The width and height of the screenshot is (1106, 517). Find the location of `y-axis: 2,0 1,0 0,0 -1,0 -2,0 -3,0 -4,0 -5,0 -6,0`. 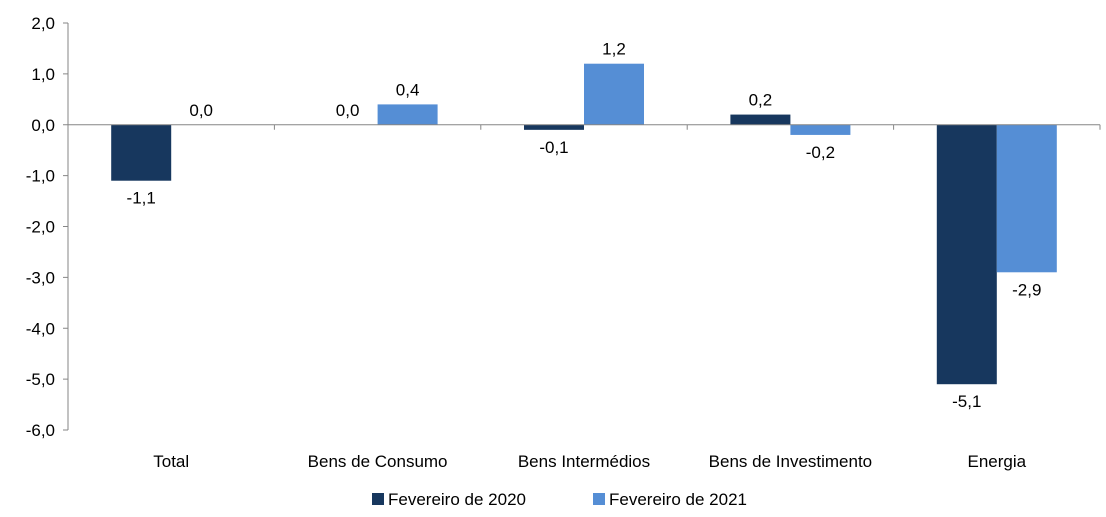

y-axis: 2,0 1,0 0,0 -1,0 -2,0 -3,0 -4,0 -5,0 -6,0 is located at coordinates (47, 227).